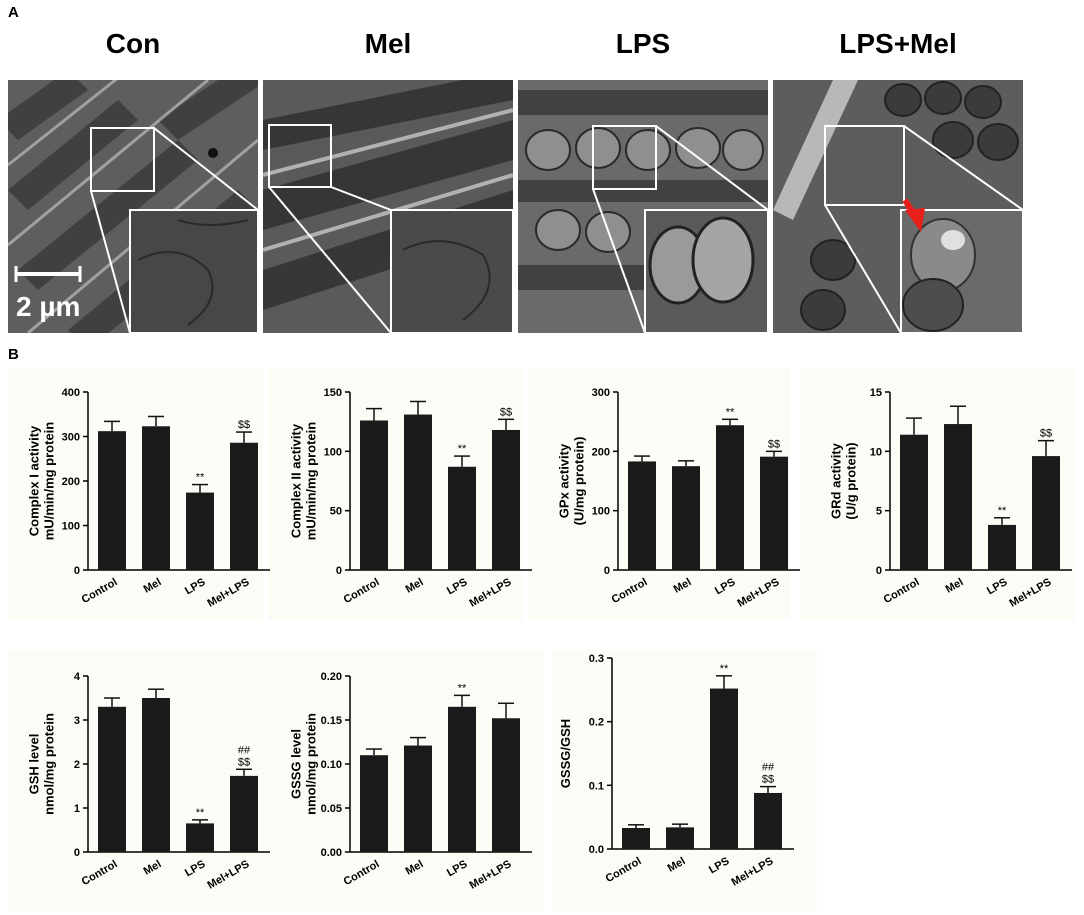 Image resolution: width=1084 pixels, height=915 pixels. Describe the element at coordinates (333, 393) in the screenshot. I see `y-tick-label: 150` at that location.